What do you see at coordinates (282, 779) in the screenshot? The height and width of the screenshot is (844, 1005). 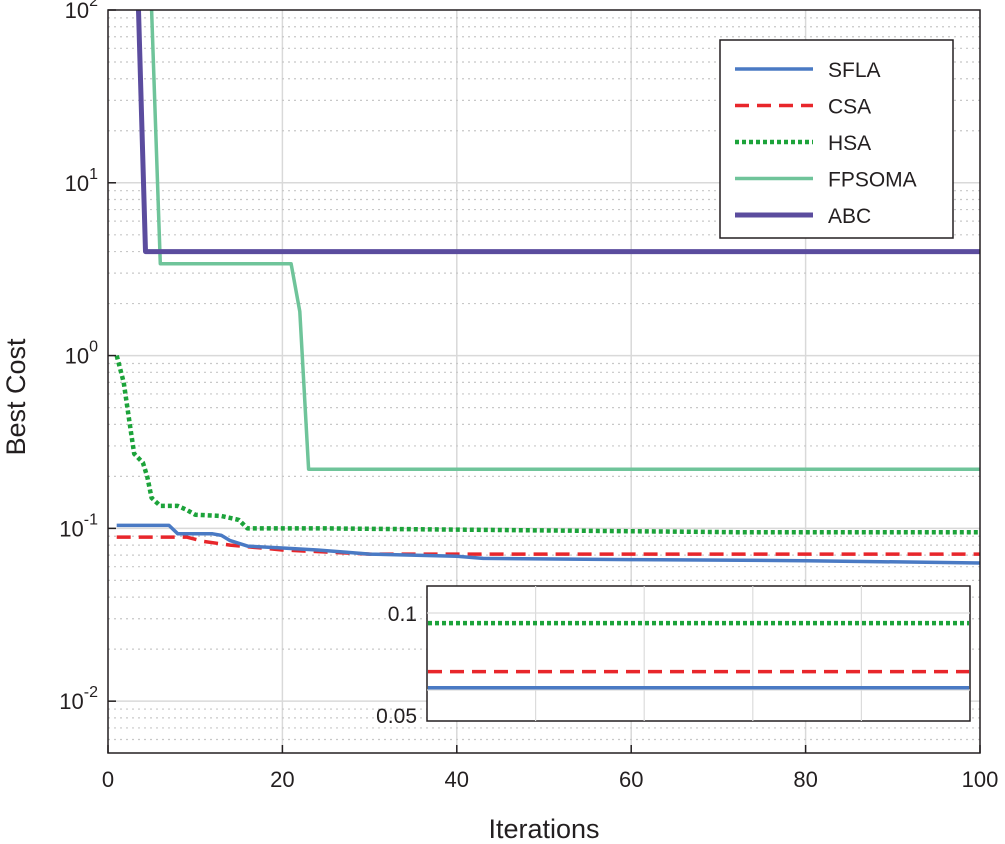 I see `x-tick-label: 20` at bounding box center [282, 779].